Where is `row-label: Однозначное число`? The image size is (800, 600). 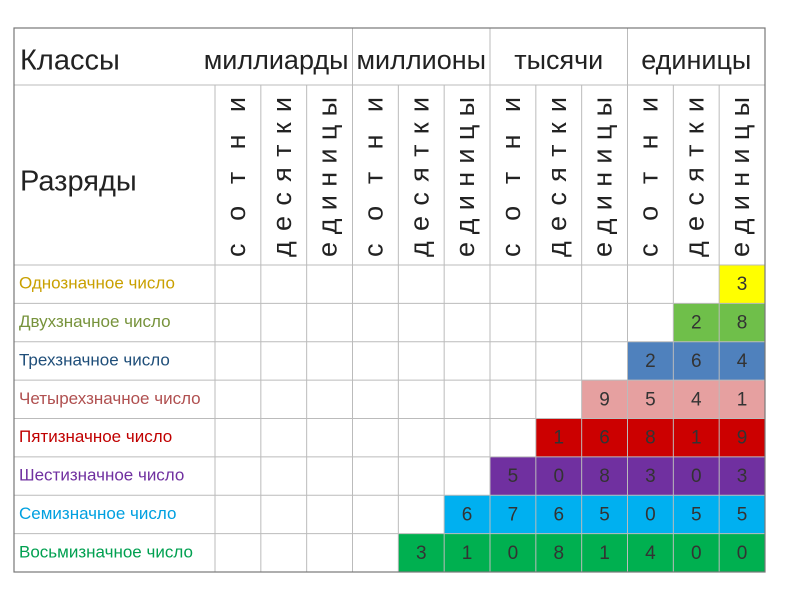
row-label: Однозначное число is located at coordinates (97, 283).